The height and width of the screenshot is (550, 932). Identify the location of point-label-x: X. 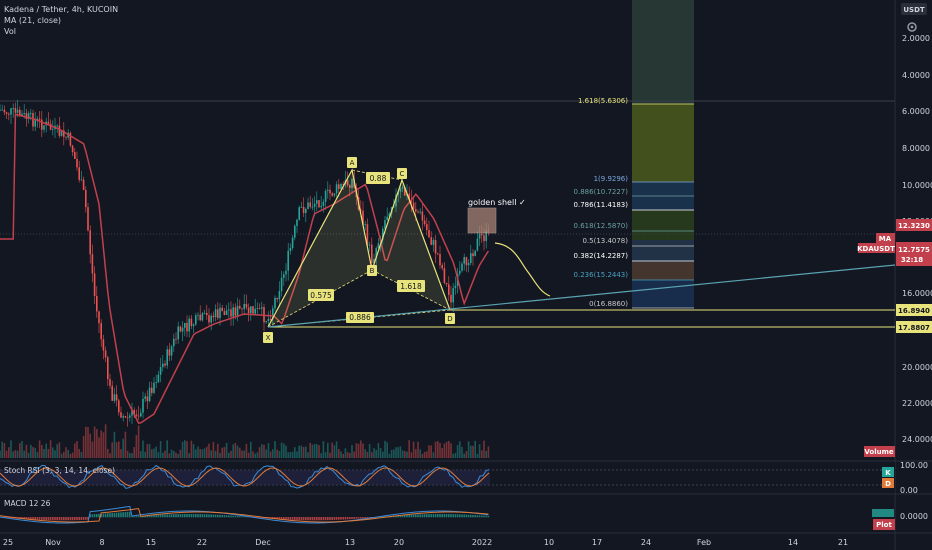
(268, 337).